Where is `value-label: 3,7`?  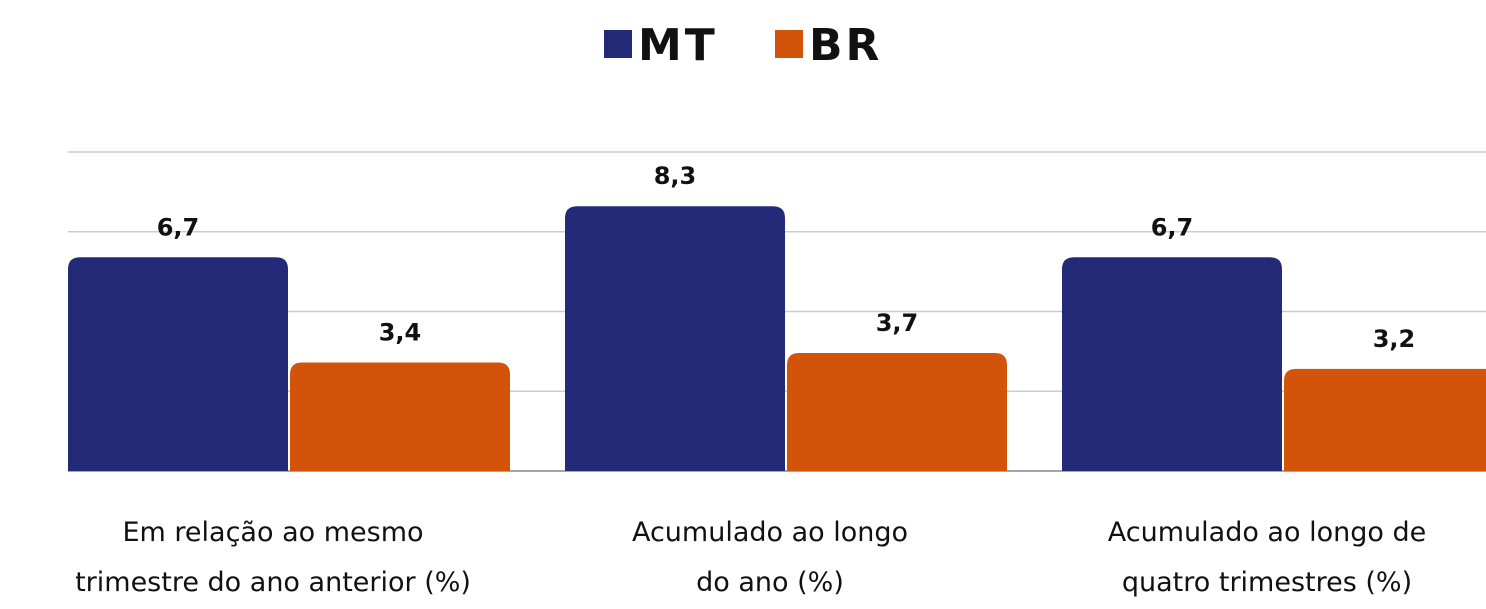 value-label: 3,7 is located at coordinates (897, 323).